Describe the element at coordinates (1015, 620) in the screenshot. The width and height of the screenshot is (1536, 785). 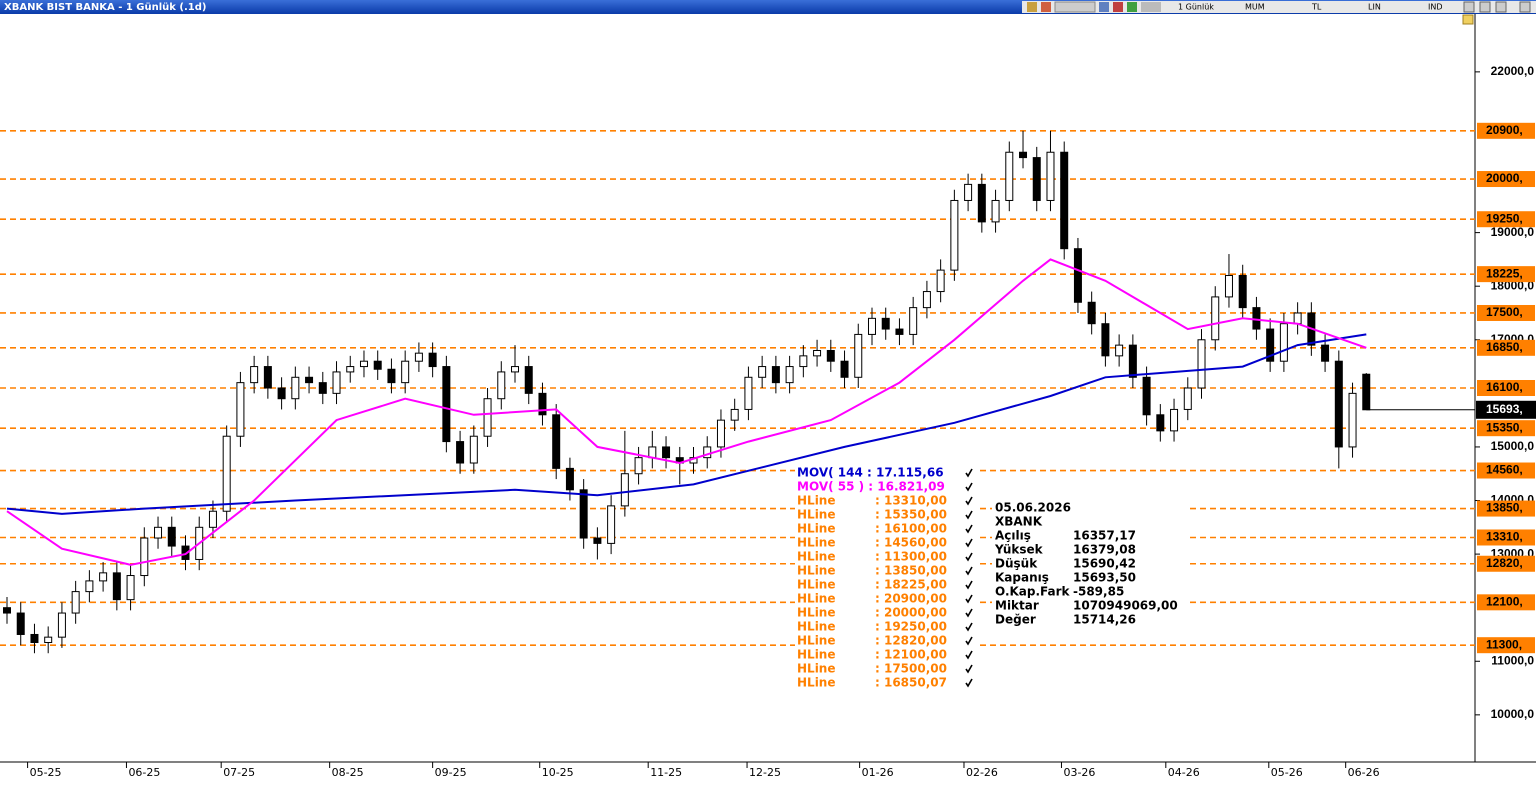
I see `info-label: Değer` at that location.